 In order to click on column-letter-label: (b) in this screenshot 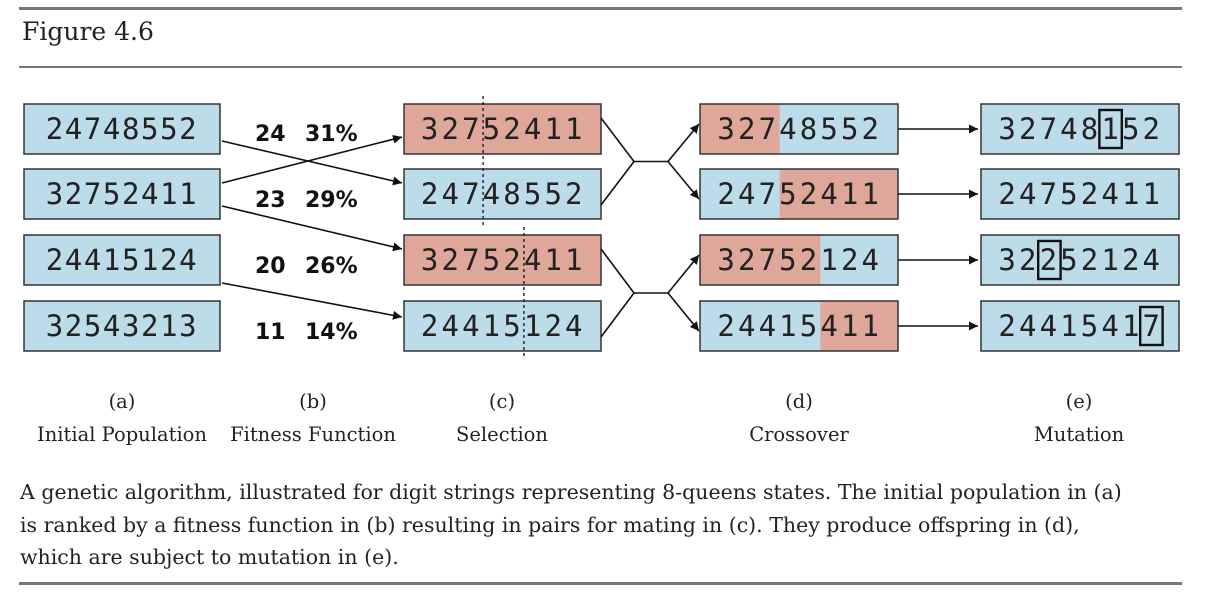, I will do `click(313, 401)`.